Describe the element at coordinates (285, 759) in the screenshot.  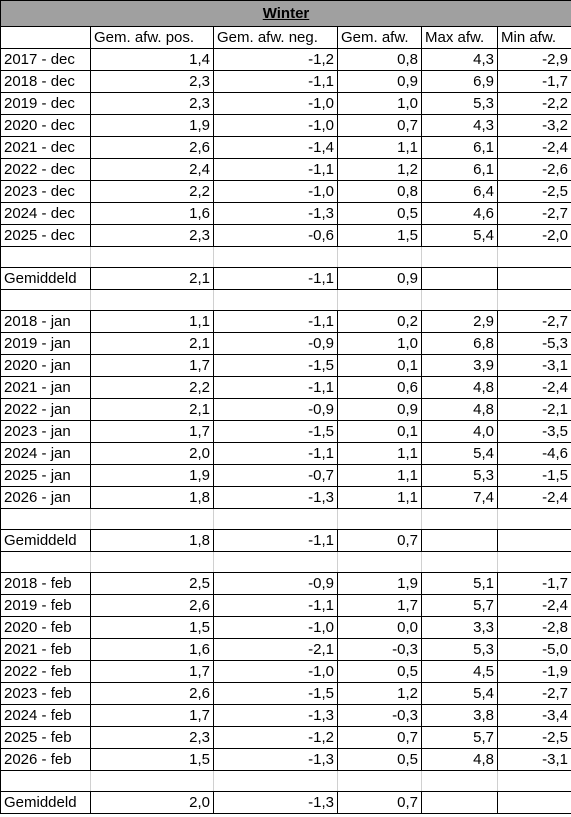
I see `data-row: 2026 - feb 1,5 -1,3 0,5 4,8 -3,1` at that location.